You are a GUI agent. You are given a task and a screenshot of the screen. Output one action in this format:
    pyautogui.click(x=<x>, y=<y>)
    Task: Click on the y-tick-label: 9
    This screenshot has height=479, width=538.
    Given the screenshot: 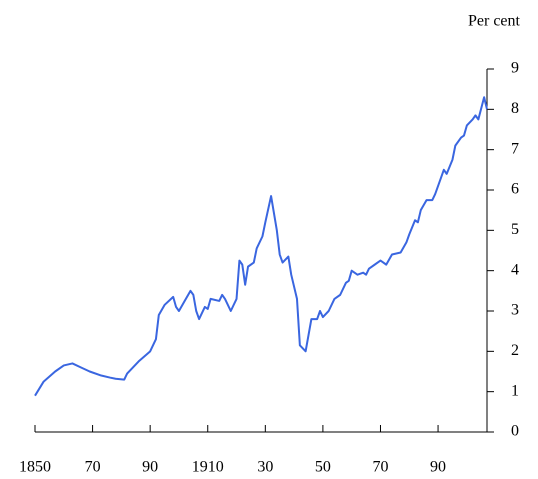 What is the action you would take?
    pyautogui.click(x=515, y=68)
    